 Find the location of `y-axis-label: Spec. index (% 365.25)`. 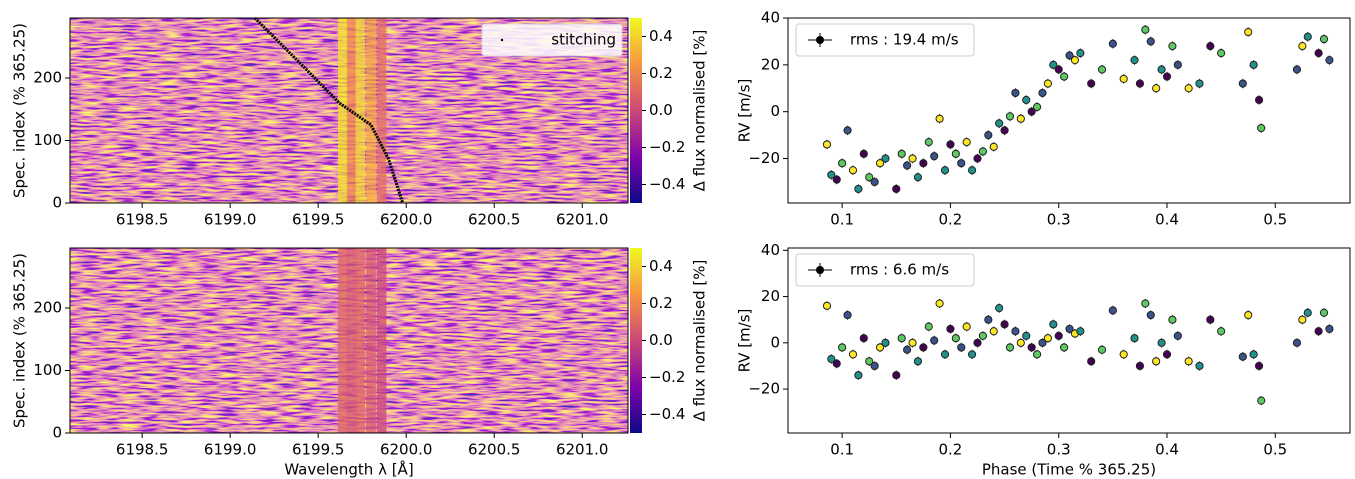

y-axis-label: Spec. index (% 365.25) is located at coordinates (20, 110).